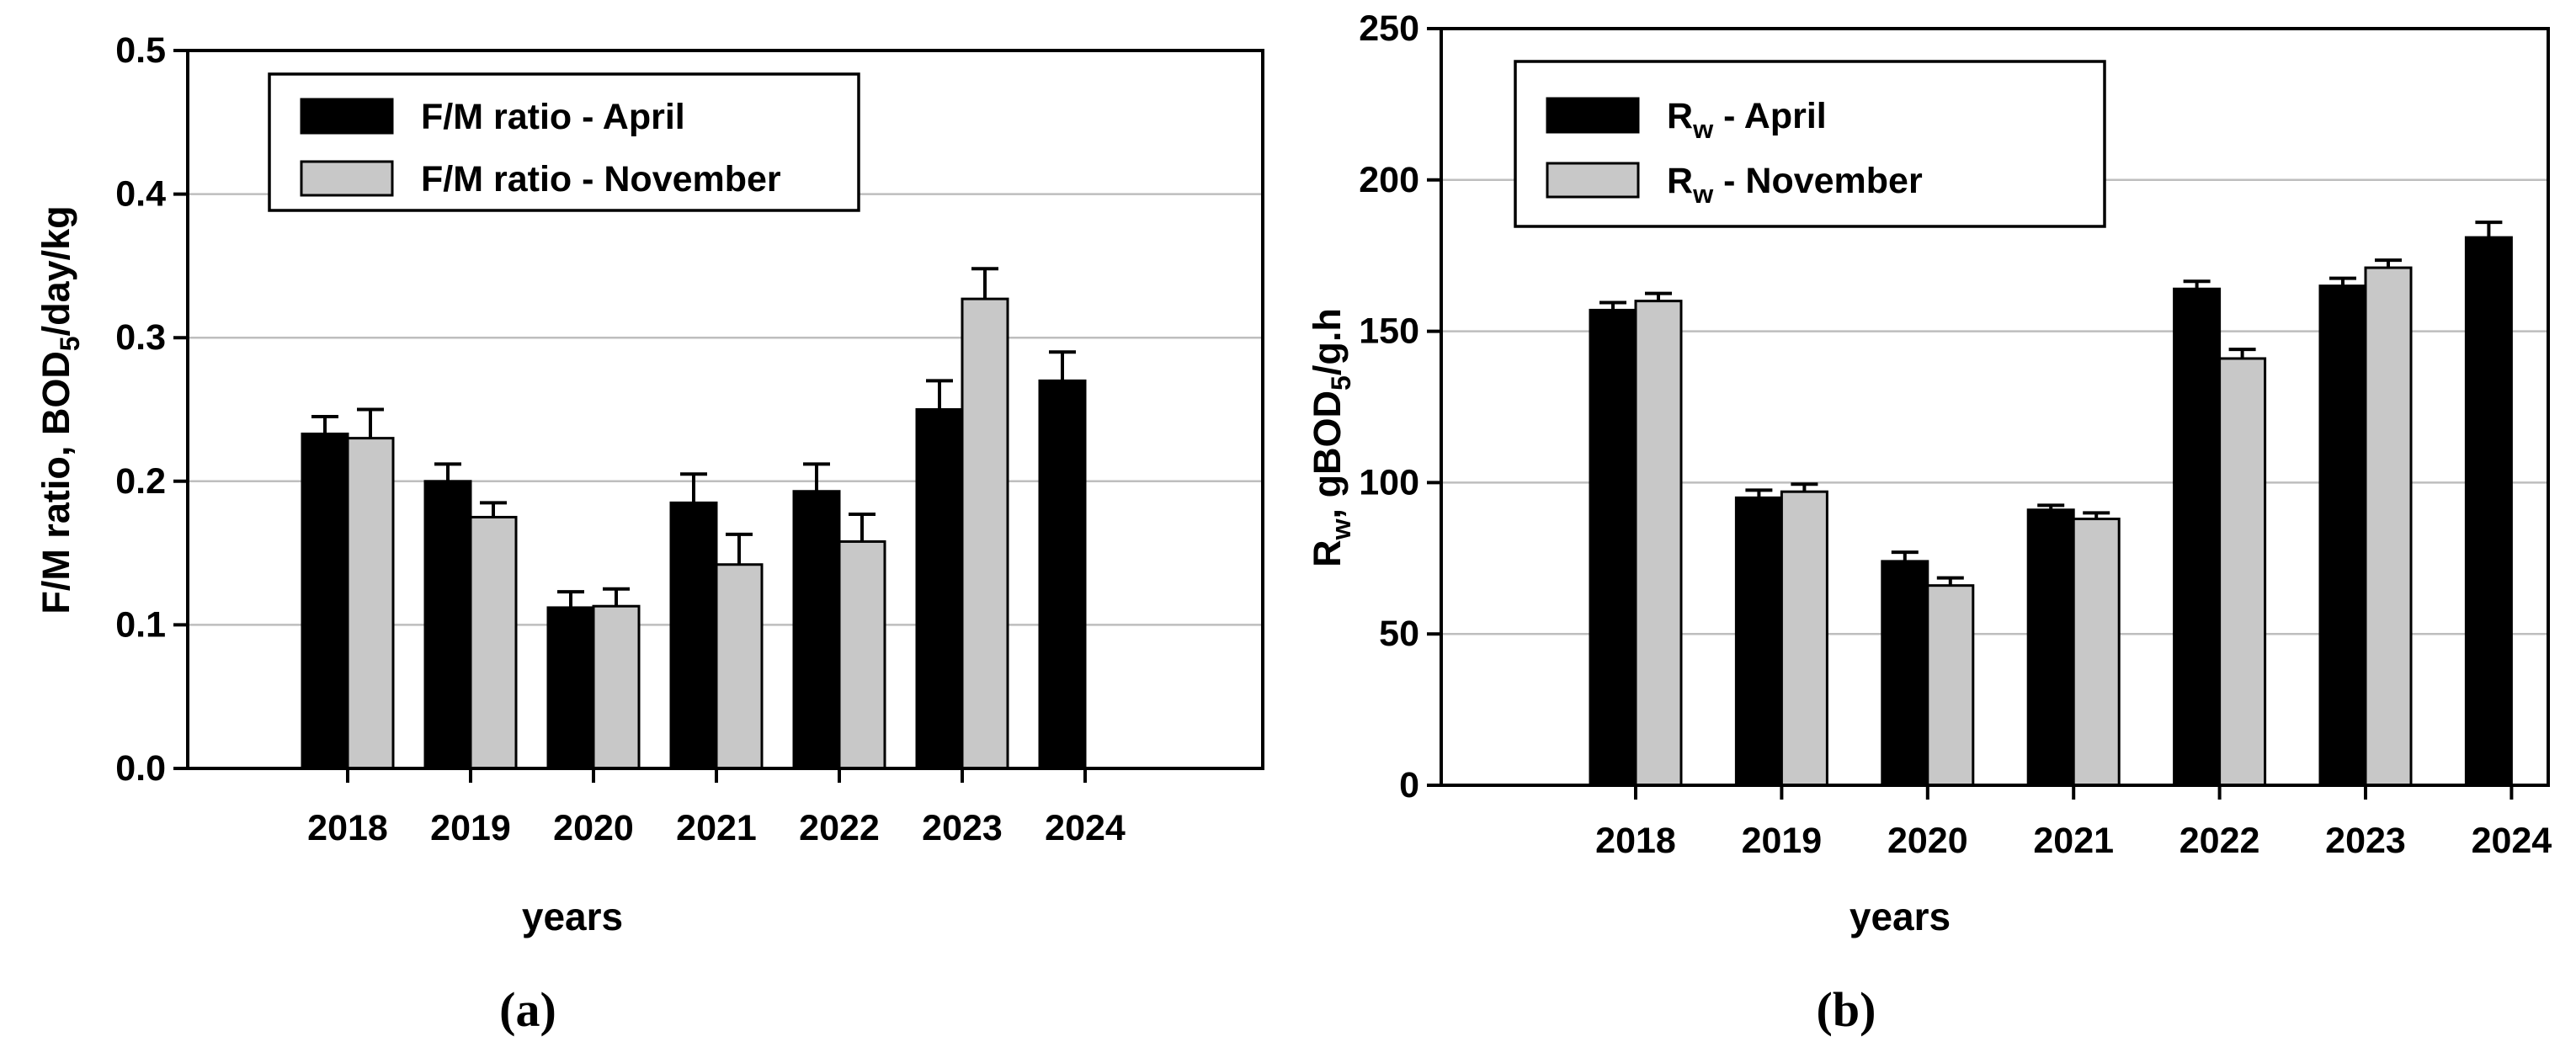  What do you see at coordinates (1389, 331) in the screenshot?
I see `y-tick-label: 150` at bounding box center [1389, 331].